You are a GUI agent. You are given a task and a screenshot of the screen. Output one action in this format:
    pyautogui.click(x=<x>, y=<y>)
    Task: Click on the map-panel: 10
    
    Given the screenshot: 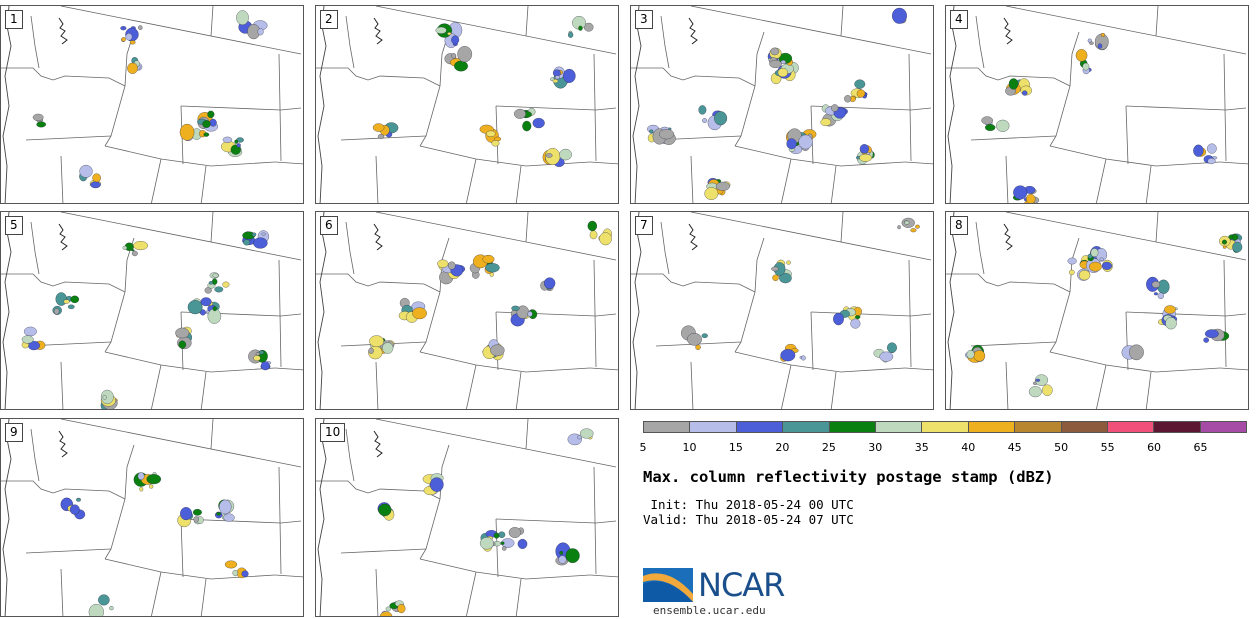 What is the action you would take?
    pyautogui.click(x=467, y=517)
    